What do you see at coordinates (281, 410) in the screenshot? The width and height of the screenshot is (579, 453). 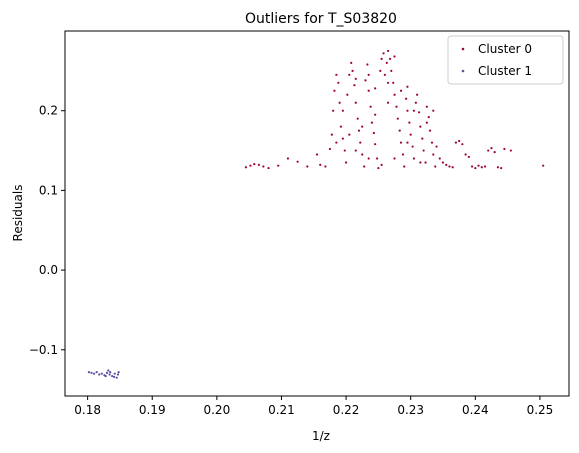 I see `x-tick-label: 0.21` at bounding box center [281, 410].